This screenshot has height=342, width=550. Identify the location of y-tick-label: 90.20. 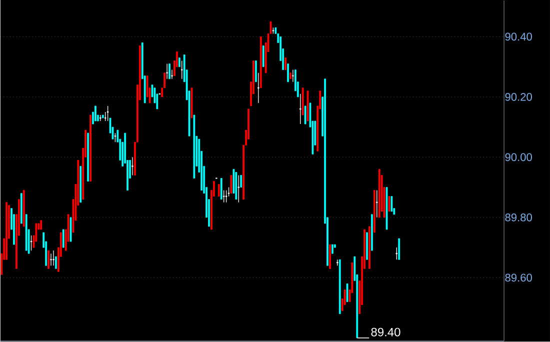
(518, 97).